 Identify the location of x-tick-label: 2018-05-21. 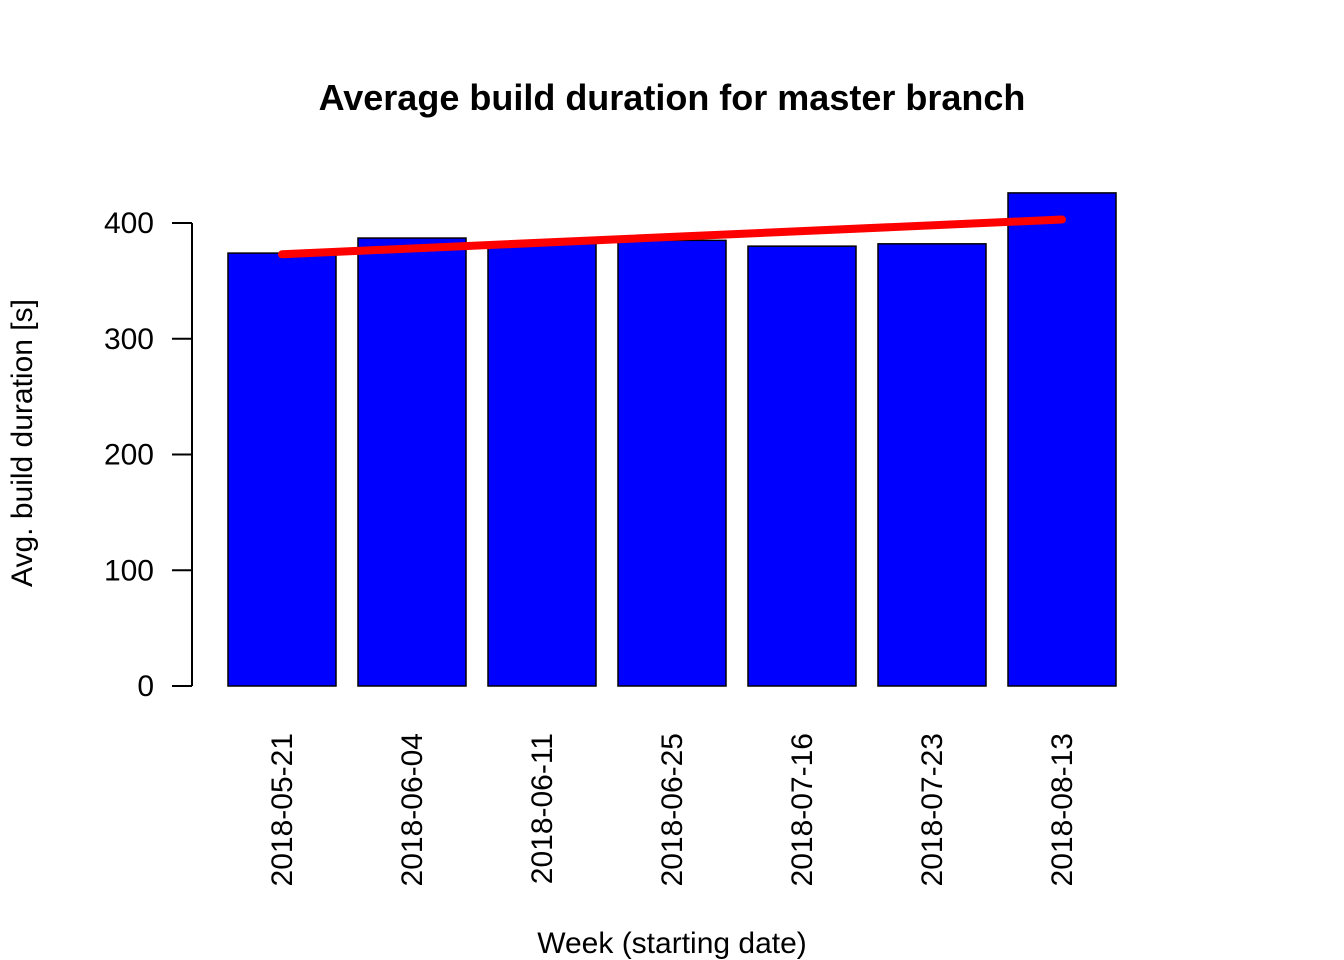
(282, 809).